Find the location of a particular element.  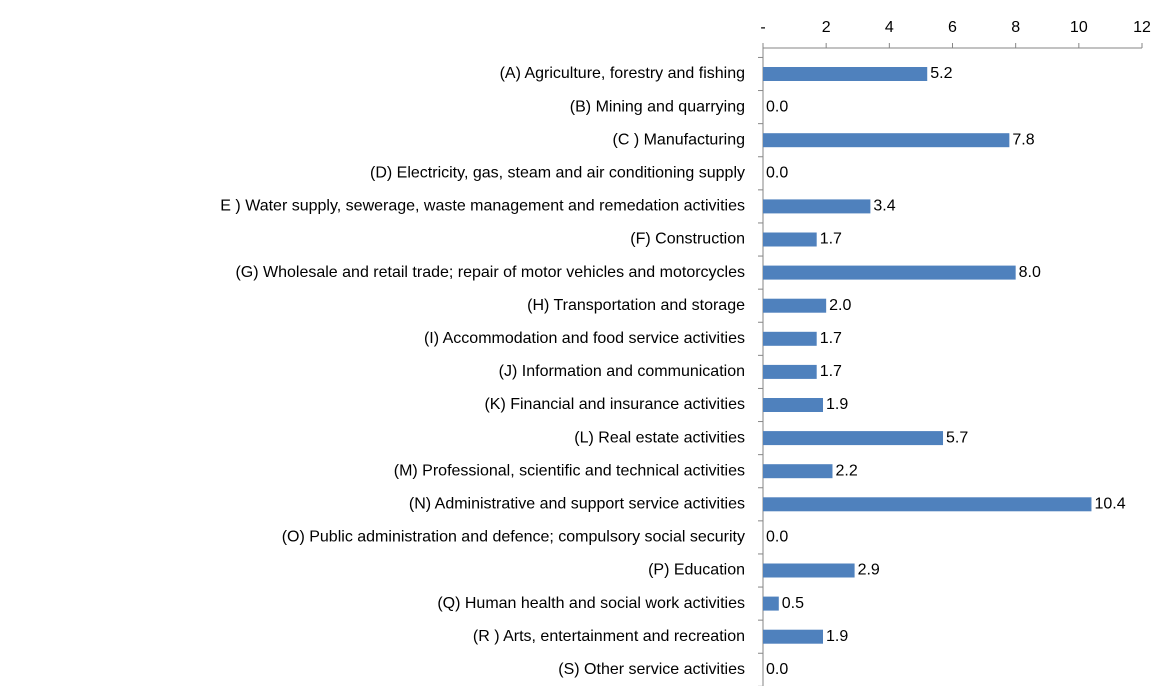

category-label: (C ) Manufacturing is located at coordinates (679, 139).